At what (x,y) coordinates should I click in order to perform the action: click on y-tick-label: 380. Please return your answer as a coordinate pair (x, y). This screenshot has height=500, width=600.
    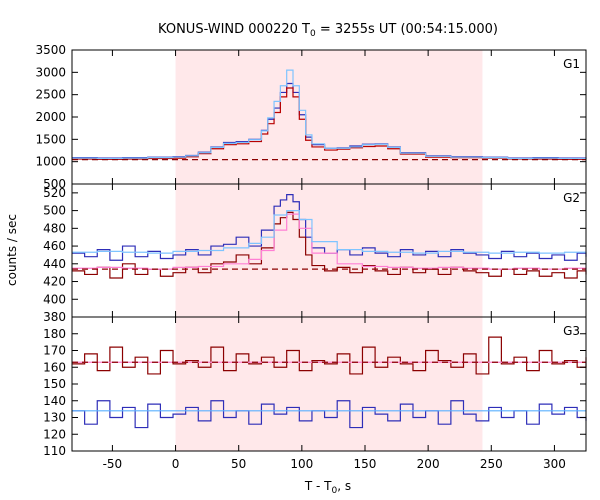
    Looking at the image, I should click on (54, 317).